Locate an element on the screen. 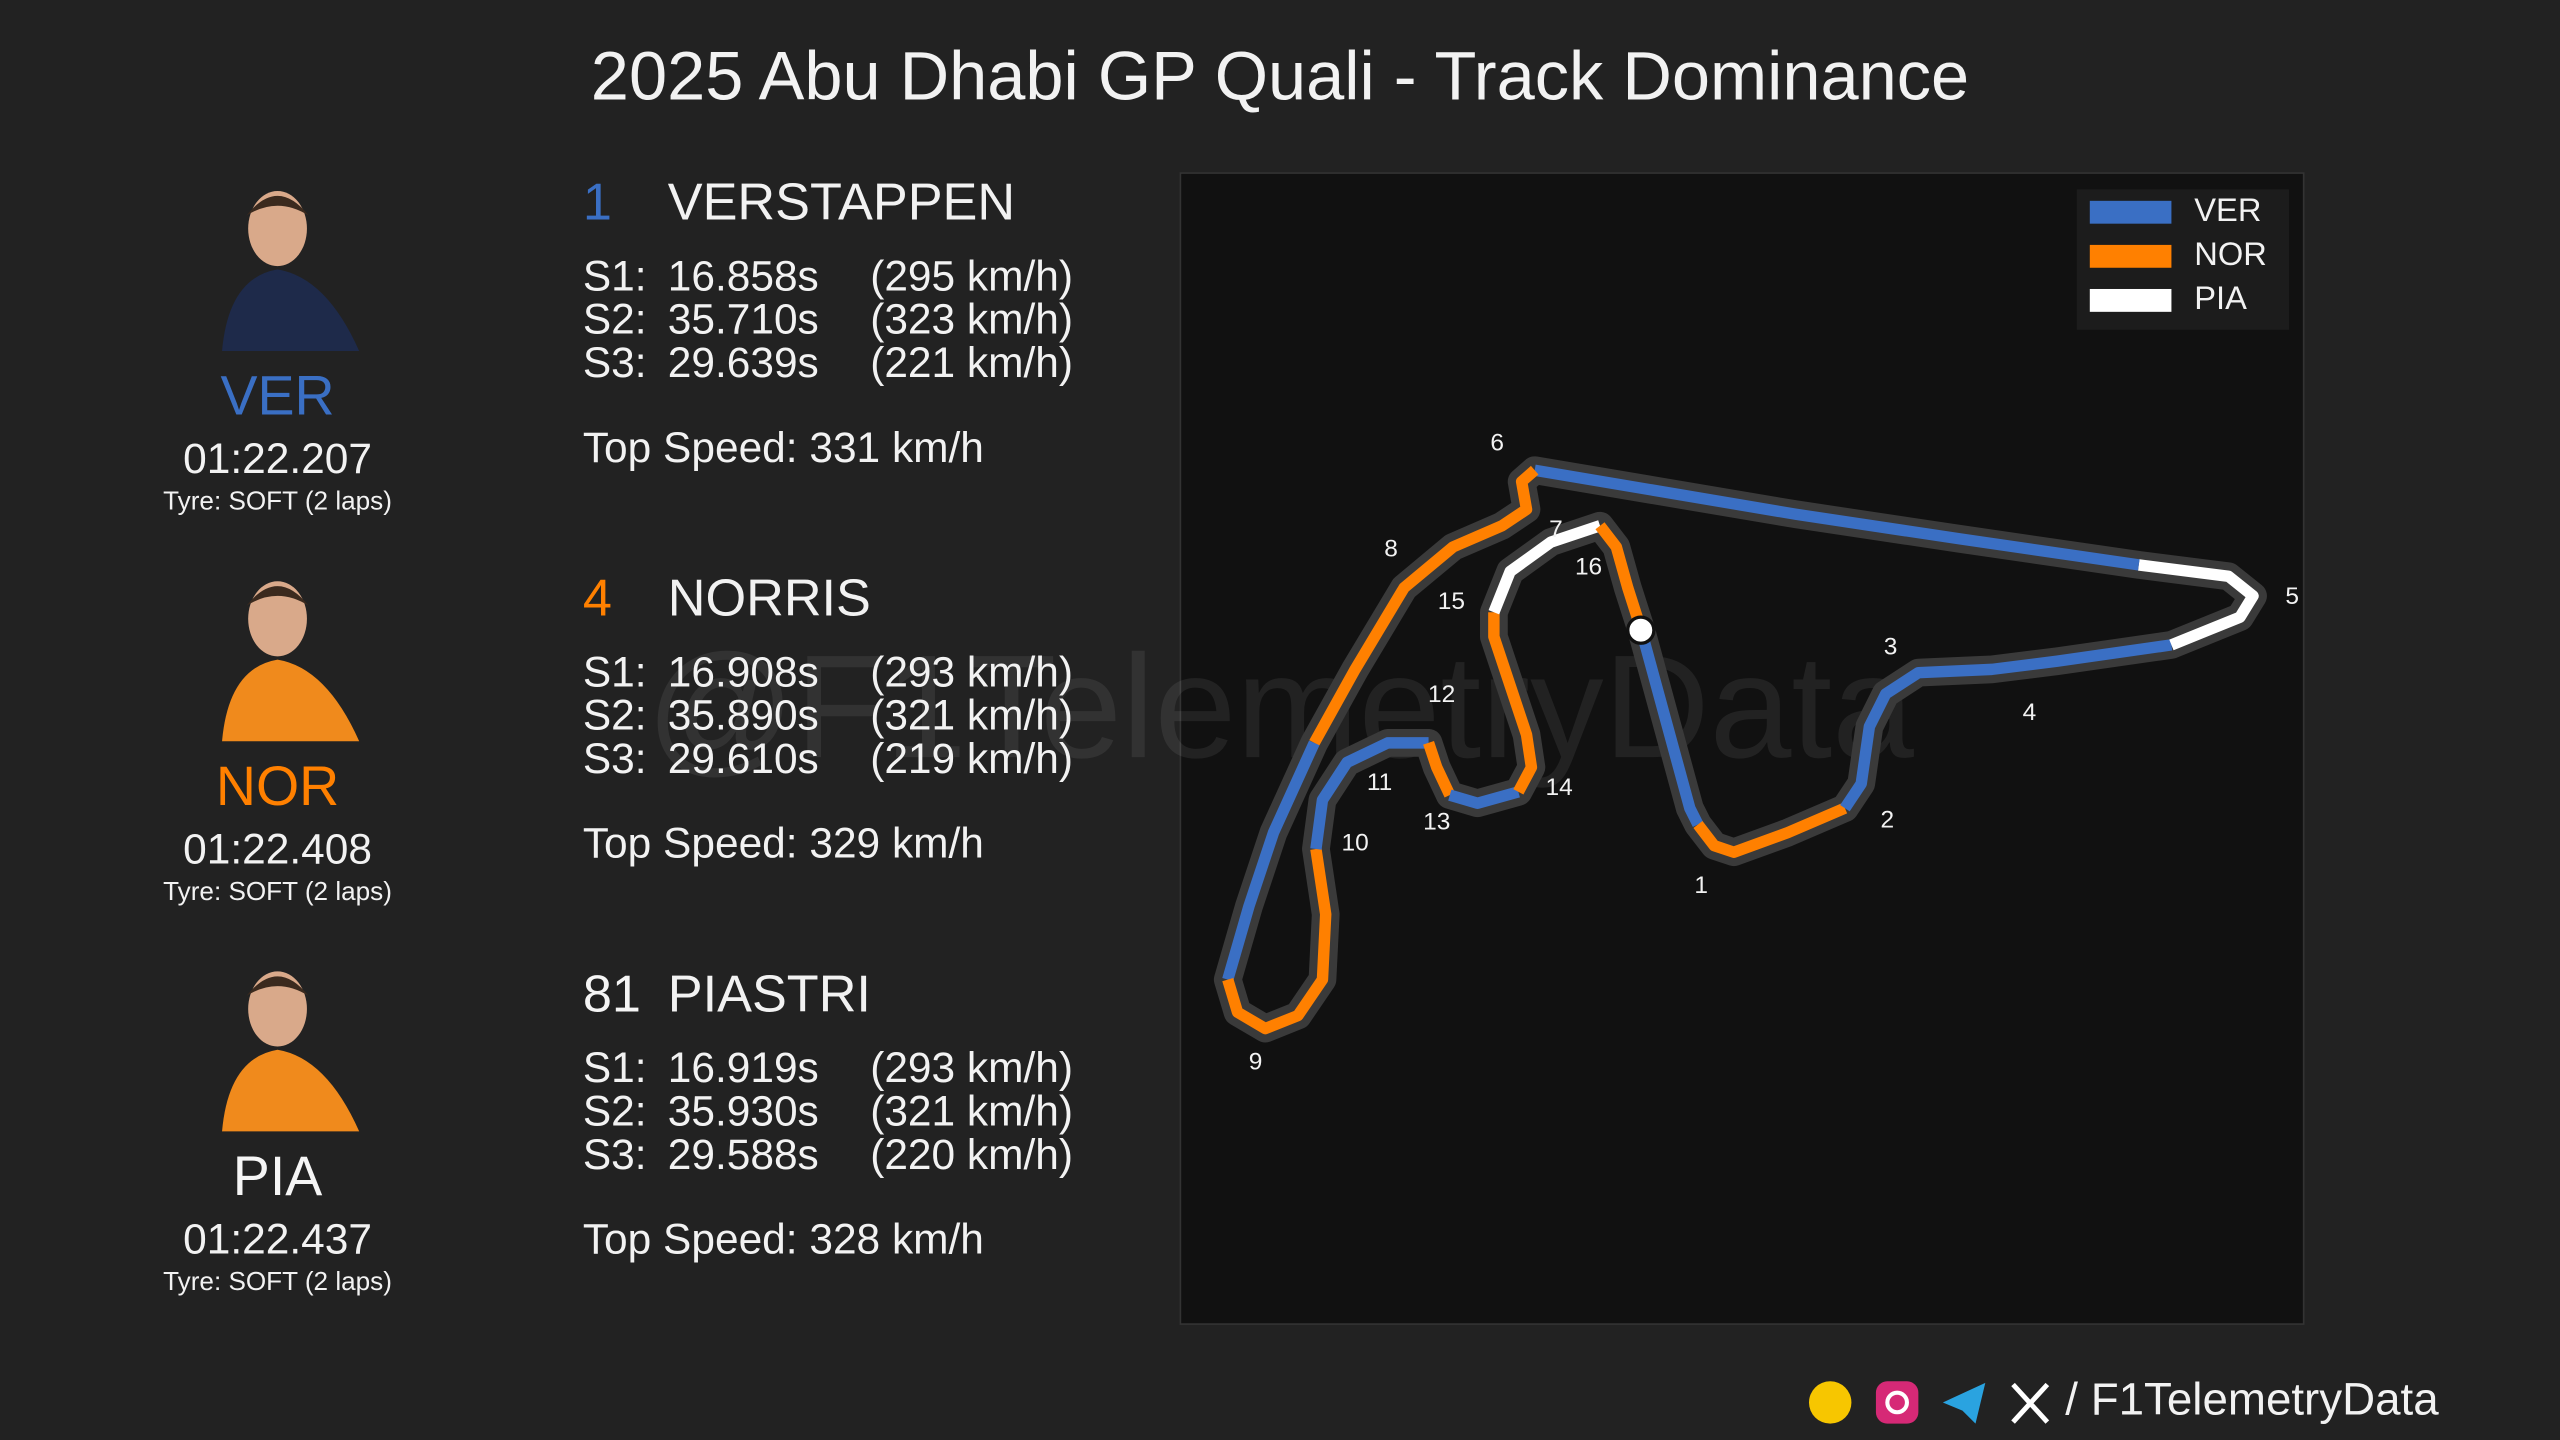  sector-time: 29.588s is located at coordinates (743, 1154).